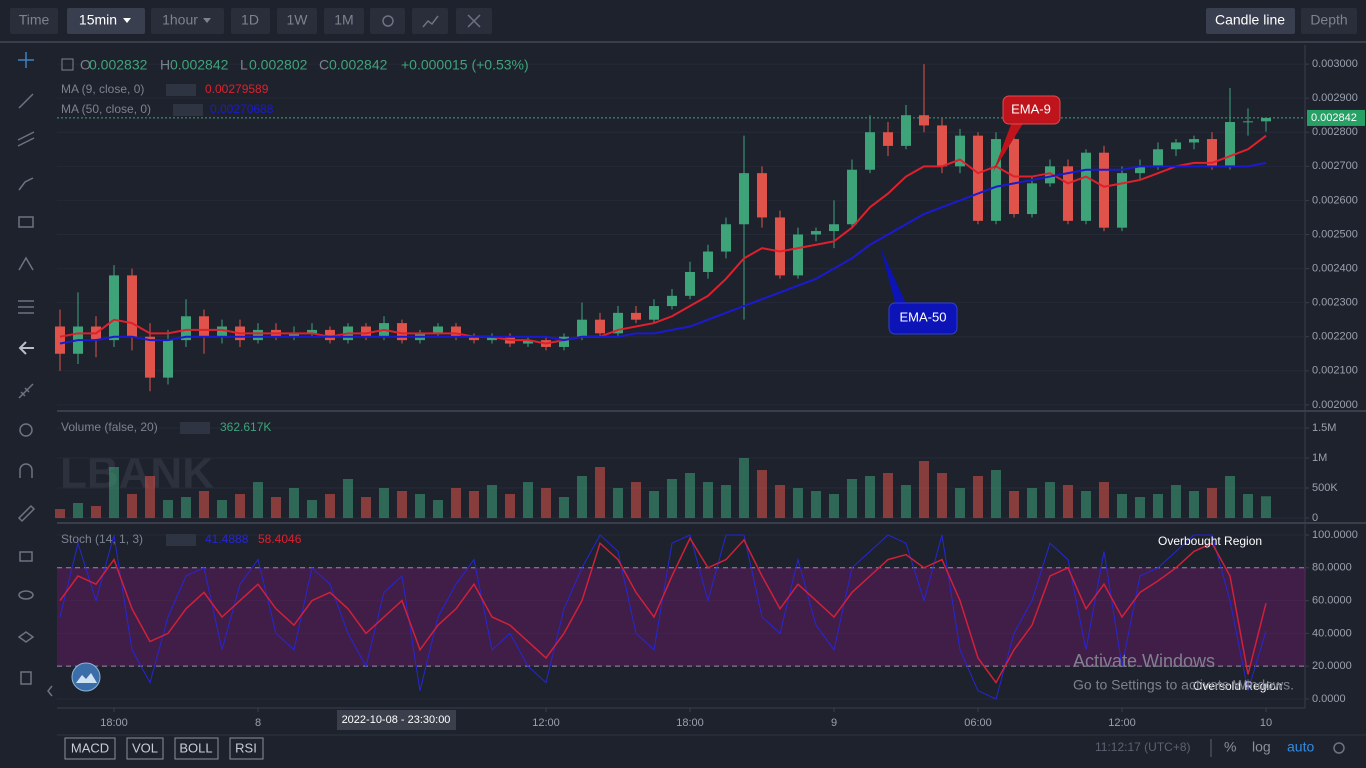  Describe the element at coordinates (98, 20) in the screenshot. I see `button-label: 15min` at that location.